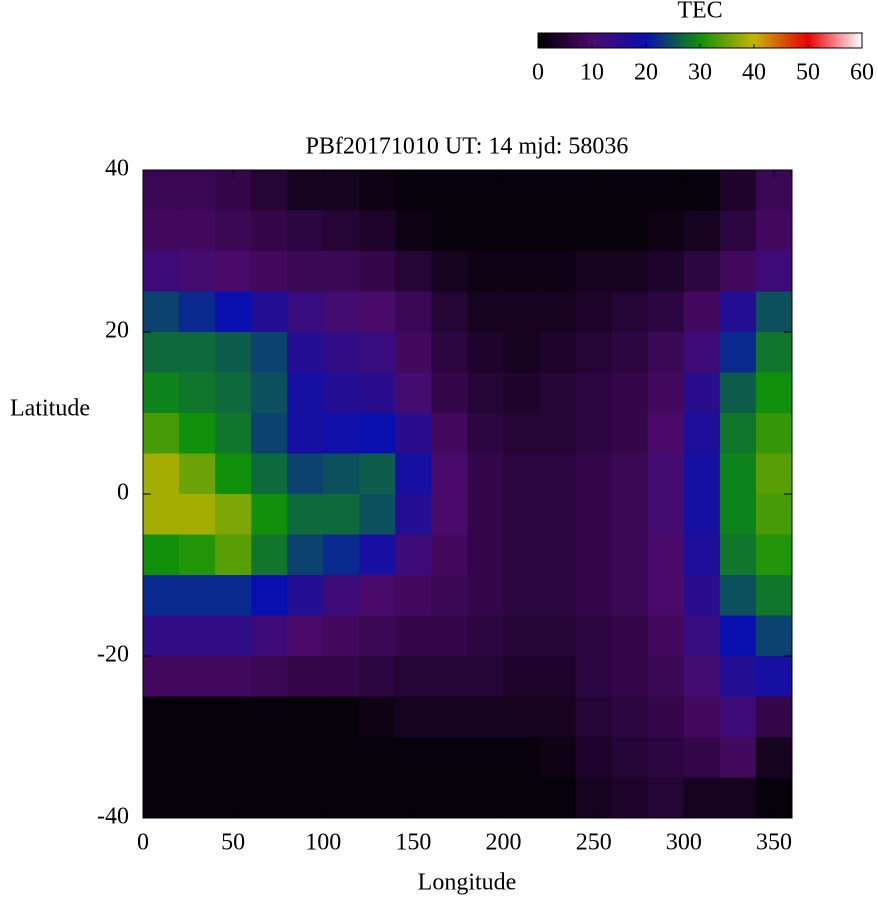  What do you see at coordinates (684, 843) in the screenshot?
I see `x-tick-label: 300` at bounding box center [684, 843].